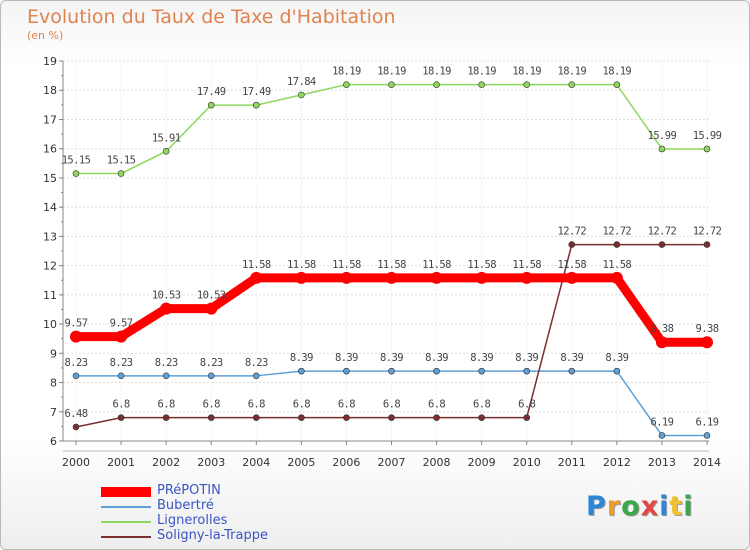 The image size is (750, 550). What do you see at coordinates (50, 324) in the screenshot?
I see `y-tick-label: 10` at bounding box center [50, 324].